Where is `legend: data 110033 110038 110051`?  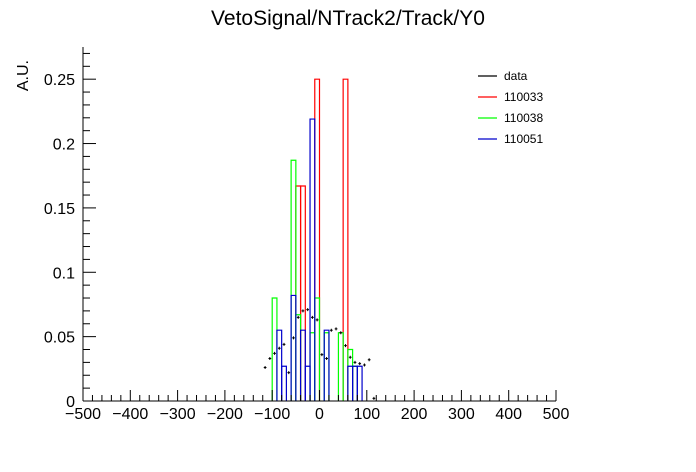
legend: data 110033 110038 110051 is located at coordinates (510, 107).